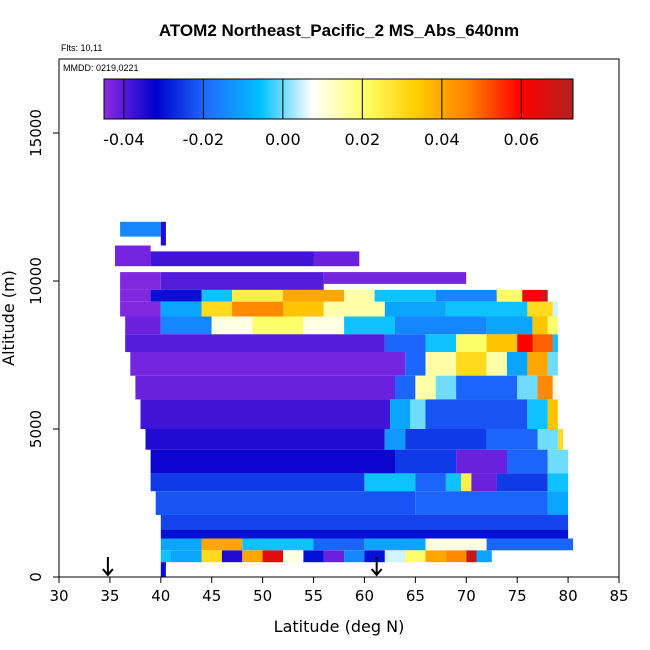 This screenshot has width=650, height=650. I want to click on flights-label: Flts: 10,11, so click(81, 48).